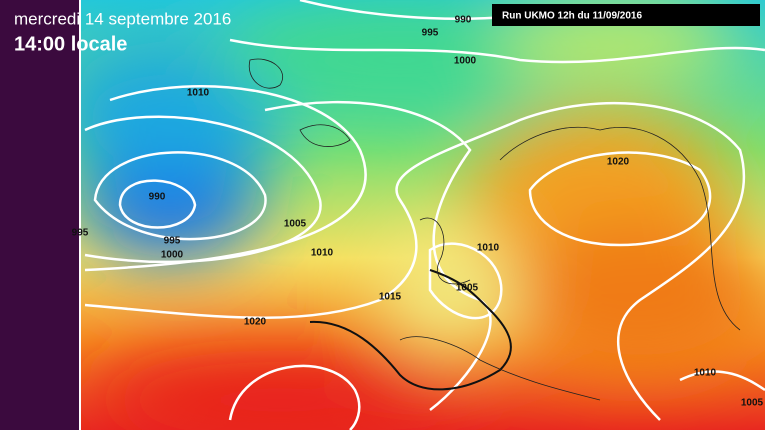 The width and height of the screenshot is (765, 435). What do you see at coordinates (390, 297) in the screenshot?
I see `isobar-label: 1015` at bounding box center [390, 297].